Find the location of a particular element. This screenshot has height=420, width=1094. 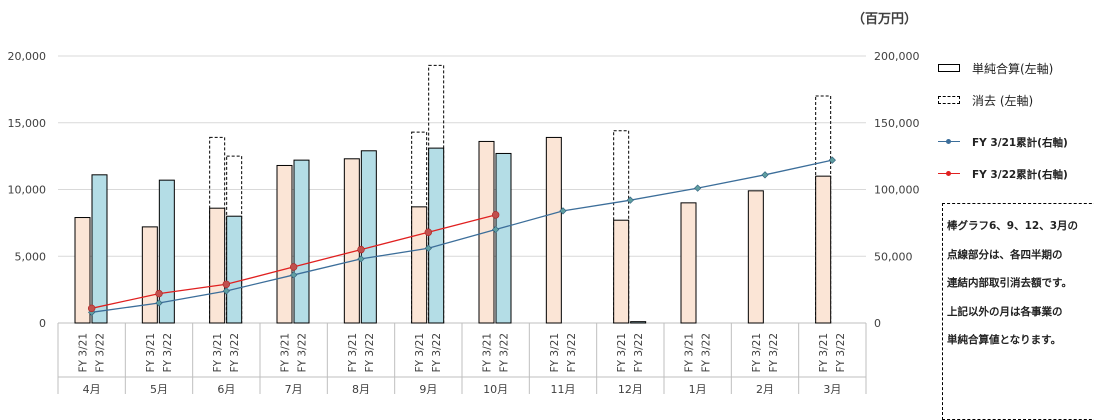

right-tick-label: 0 is located at coordinates (877, 323).